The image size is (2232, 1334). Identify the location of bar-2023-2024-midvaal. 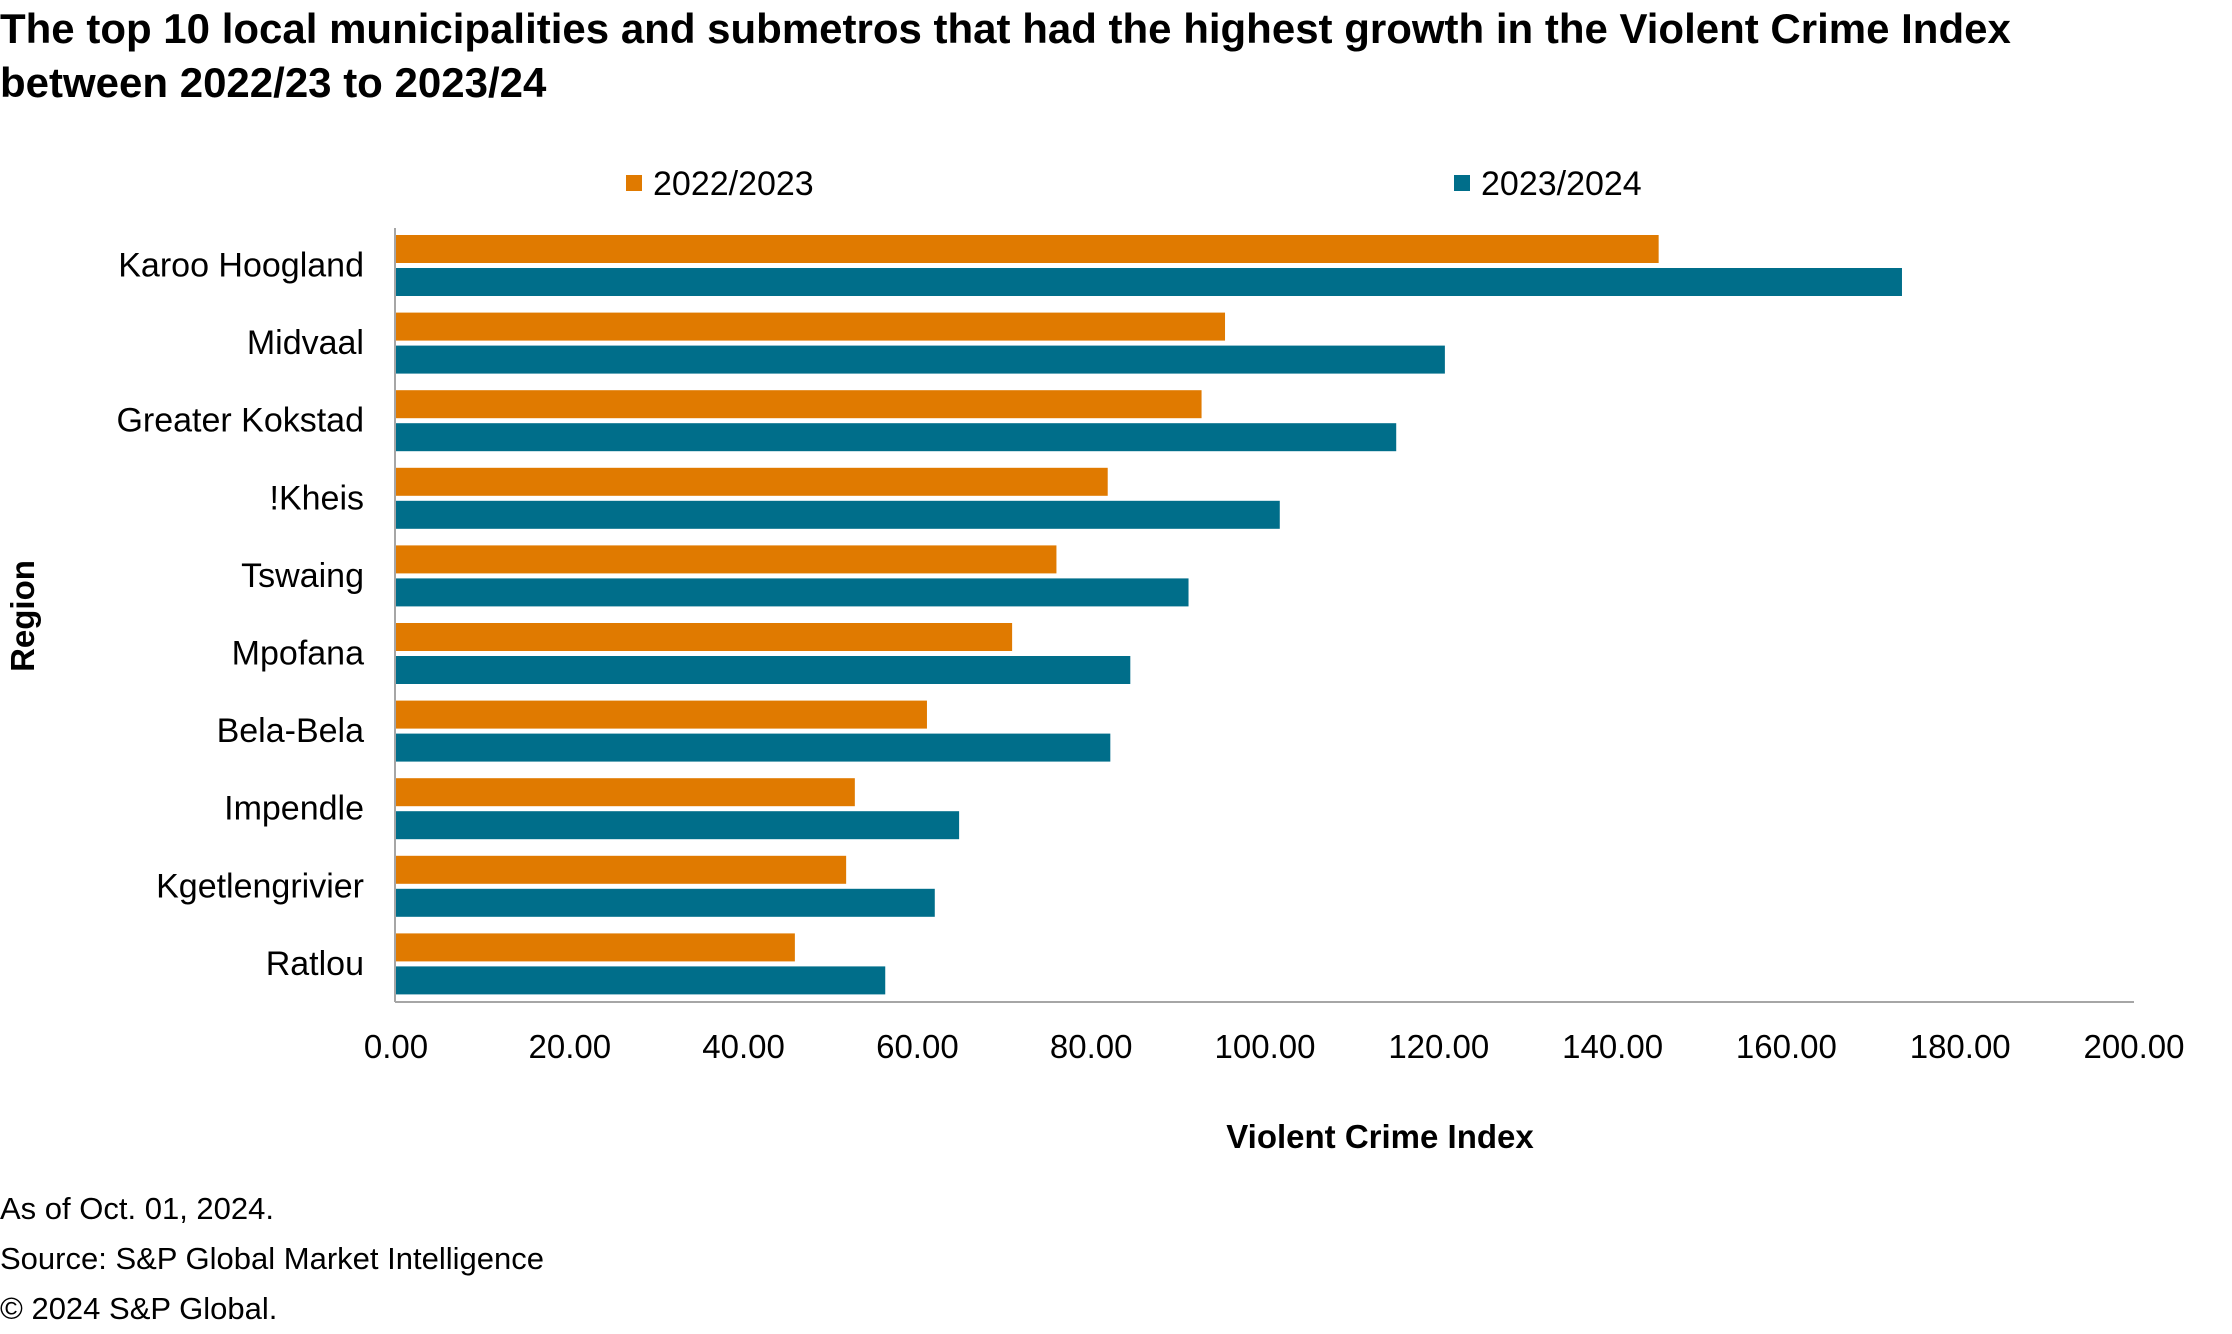
(920, 359).